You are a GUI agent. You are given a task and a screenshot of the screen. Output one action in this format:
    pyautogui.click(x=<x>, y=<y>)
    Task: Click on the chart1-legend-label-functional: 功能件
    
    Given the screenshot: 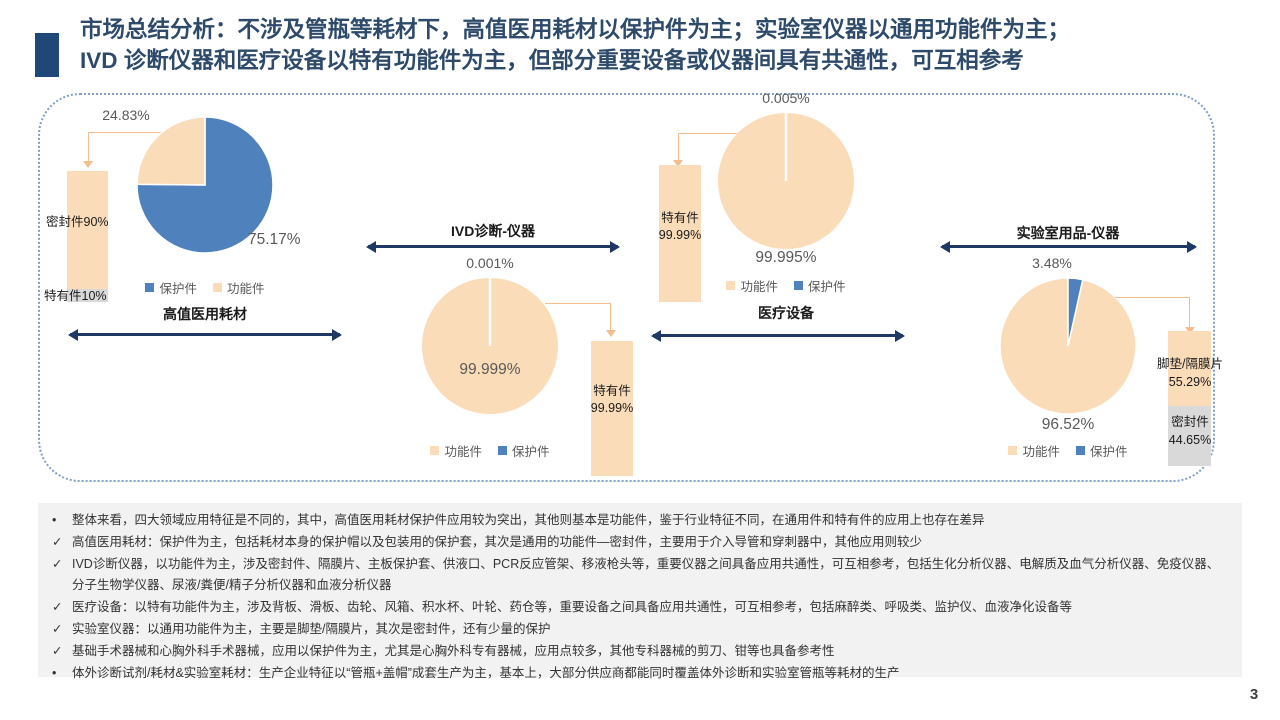 What is the action you would take?
    pyautogui.click(x=246, y=289)
    